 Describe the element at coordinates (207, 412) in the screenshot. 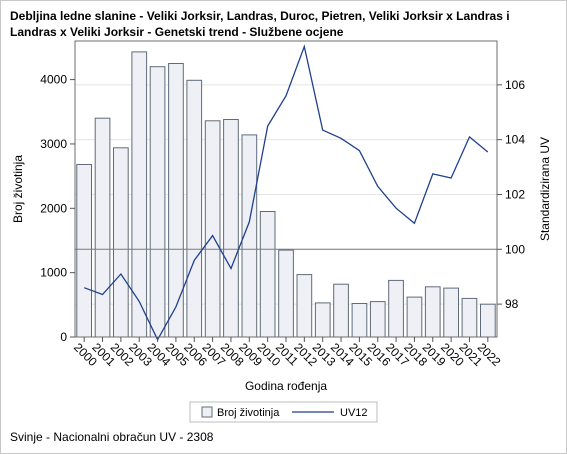

I see `legend-swatch-bars` at that location.